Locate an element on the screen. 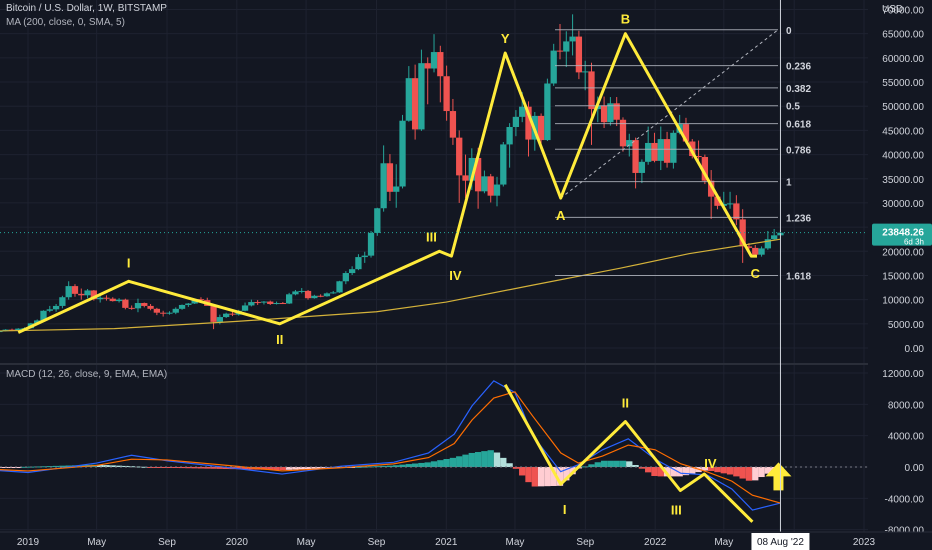  macd-tick-label: 8000.00 is located at coordinates (906, 405).